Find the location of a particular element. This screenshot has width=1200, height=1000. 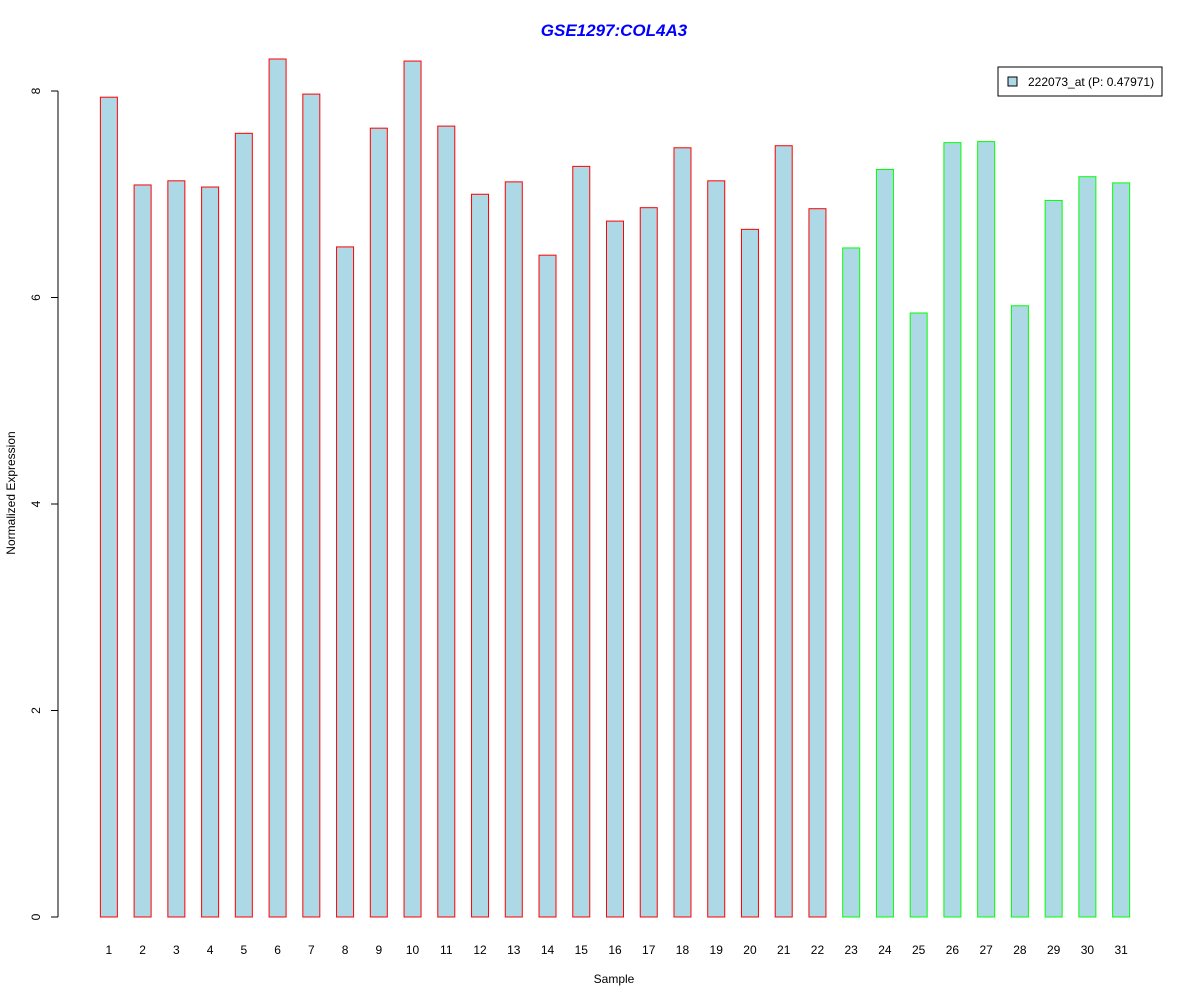

x-tick-label: 3 is located at coordinates (176, 950).